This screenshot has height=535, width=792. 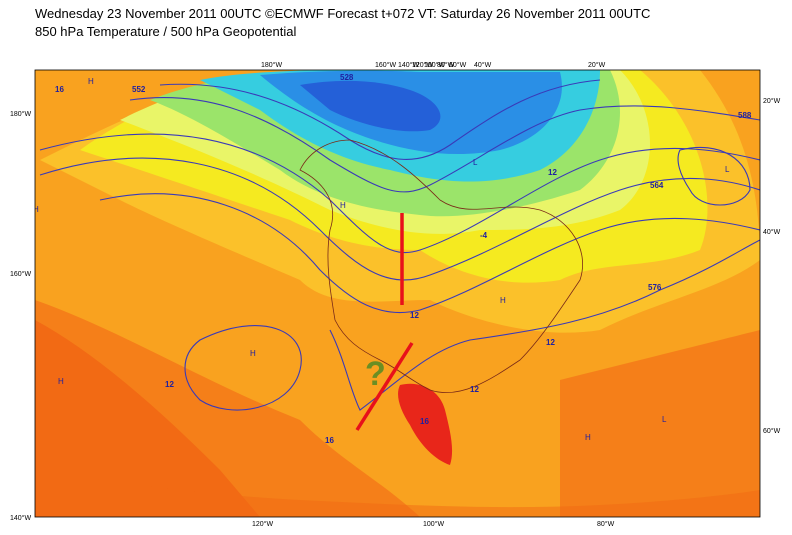 I want to click on lat-label: 180°W, so click(x=20, y=114).